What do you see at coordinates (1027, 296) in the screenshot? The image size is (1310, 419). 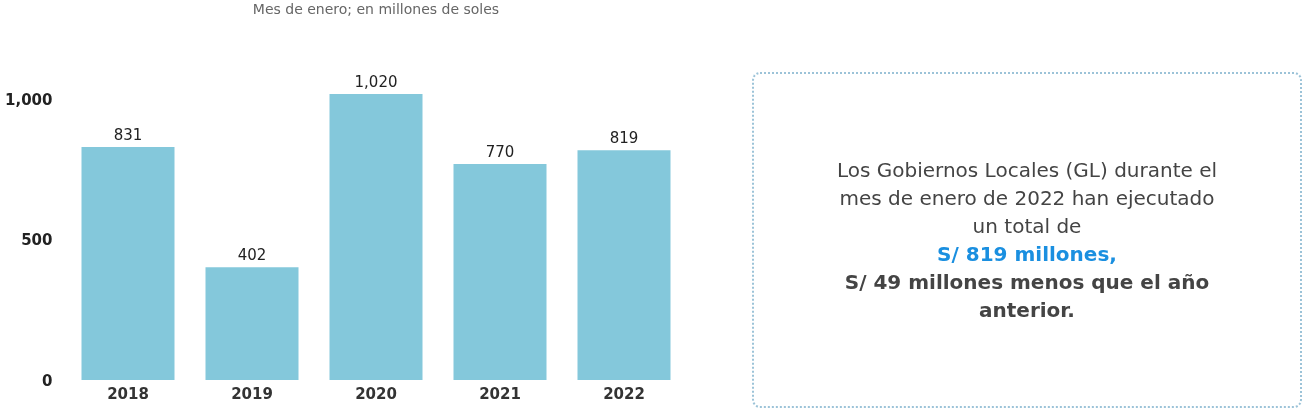 I see `text: S/ 49 millones menos que el año anterior.` at bounding box center [1027, 296].